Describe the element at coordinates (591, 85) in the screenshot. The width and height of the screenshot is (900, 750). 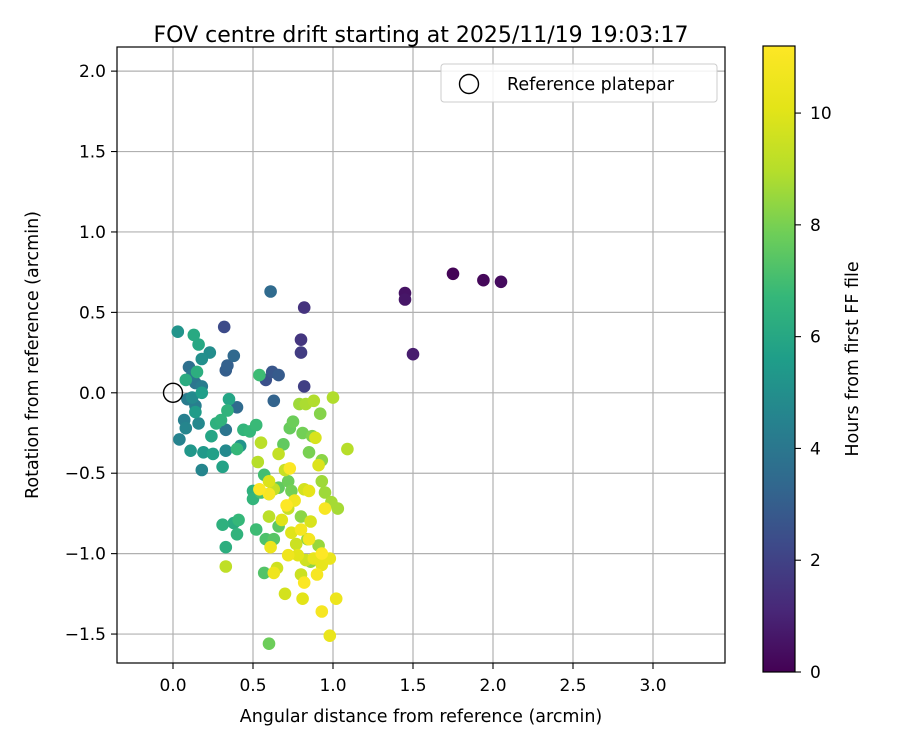
I see `legend-label: Reference platepar` at that location.